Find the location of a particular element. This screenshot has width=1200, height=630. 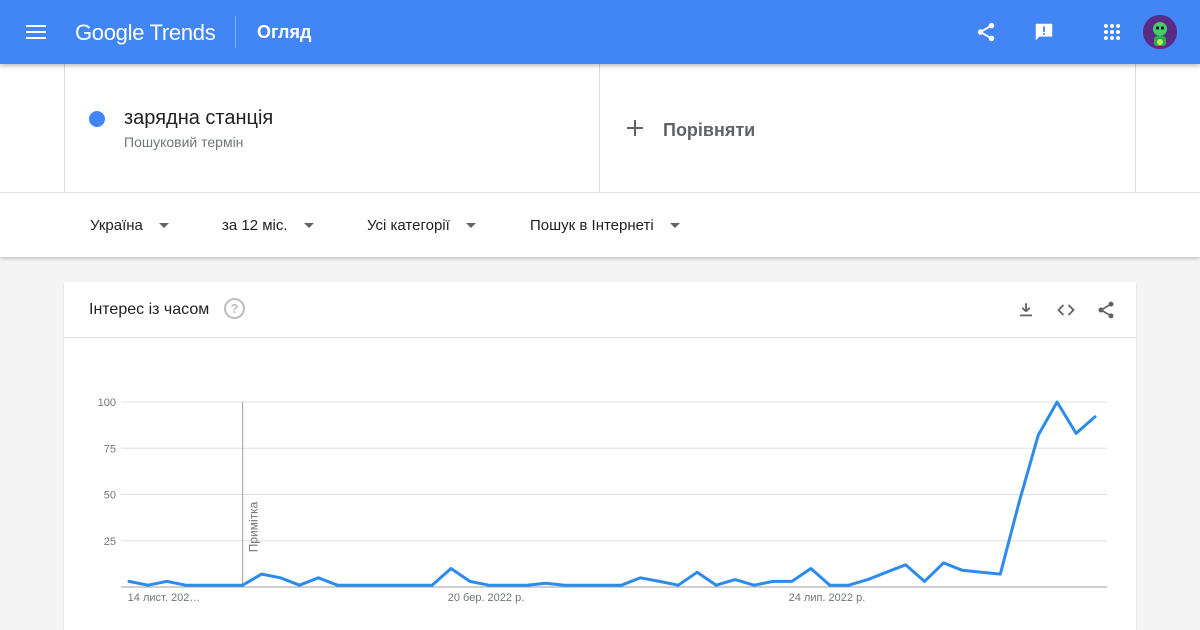

header-divider is located at coordinates (235, 32).